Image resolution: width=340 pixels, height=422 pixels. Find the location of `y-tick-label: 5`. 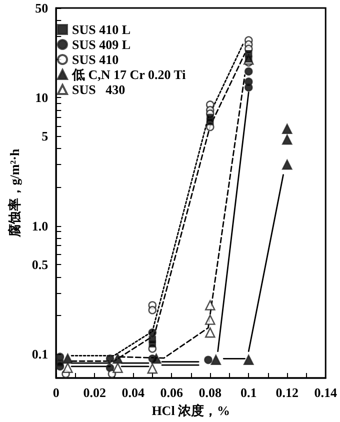

y-tick-label: 5 is located at coordinates (45, 136).